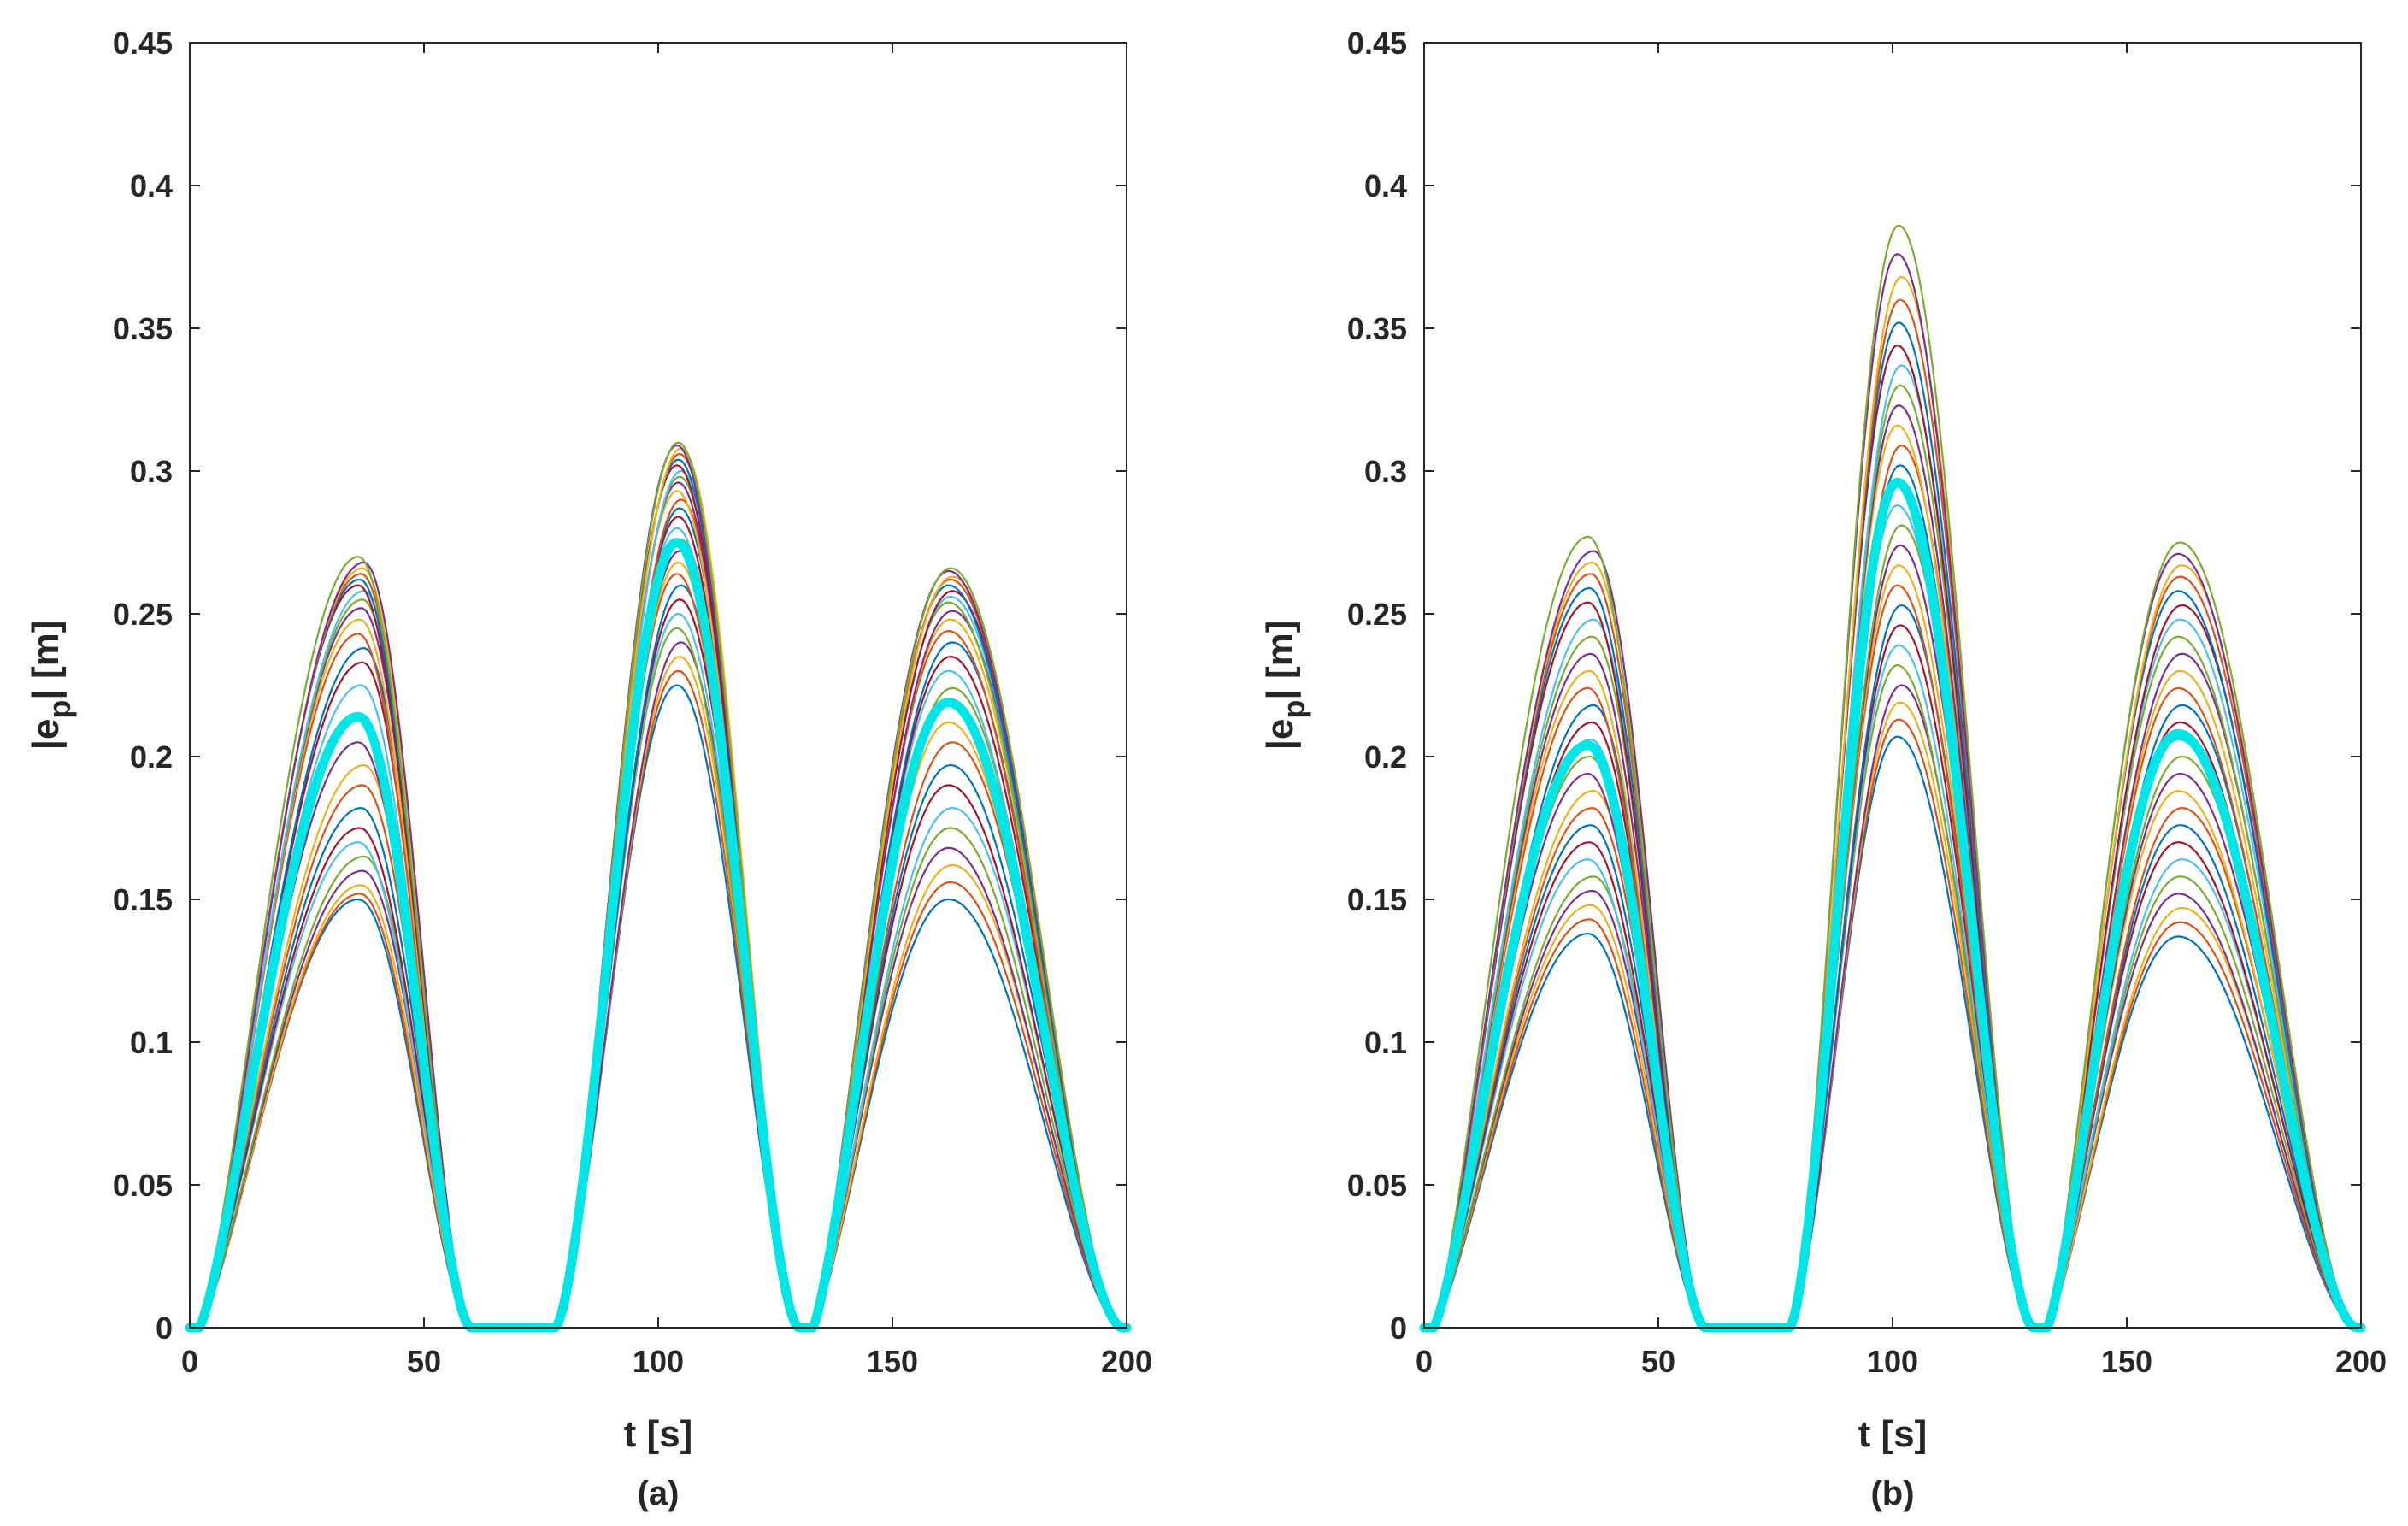  I want to click on panel-a-ylabel: |ep| [m], so click(51, 686).